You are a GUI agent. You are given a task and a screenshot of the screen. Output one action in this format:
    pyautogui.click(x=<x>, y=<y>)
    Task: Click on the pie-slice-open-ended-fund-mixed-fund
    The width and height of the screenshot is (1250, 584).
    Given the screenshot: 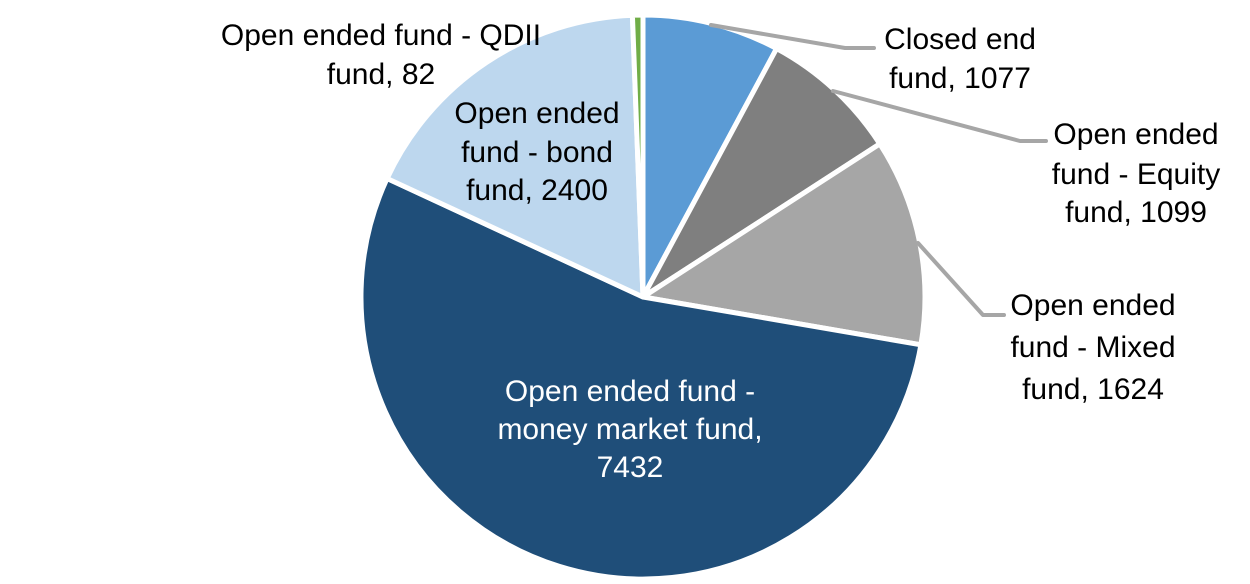 What is the action you would take?
    pyautogui.click(x=784, y=244)
    